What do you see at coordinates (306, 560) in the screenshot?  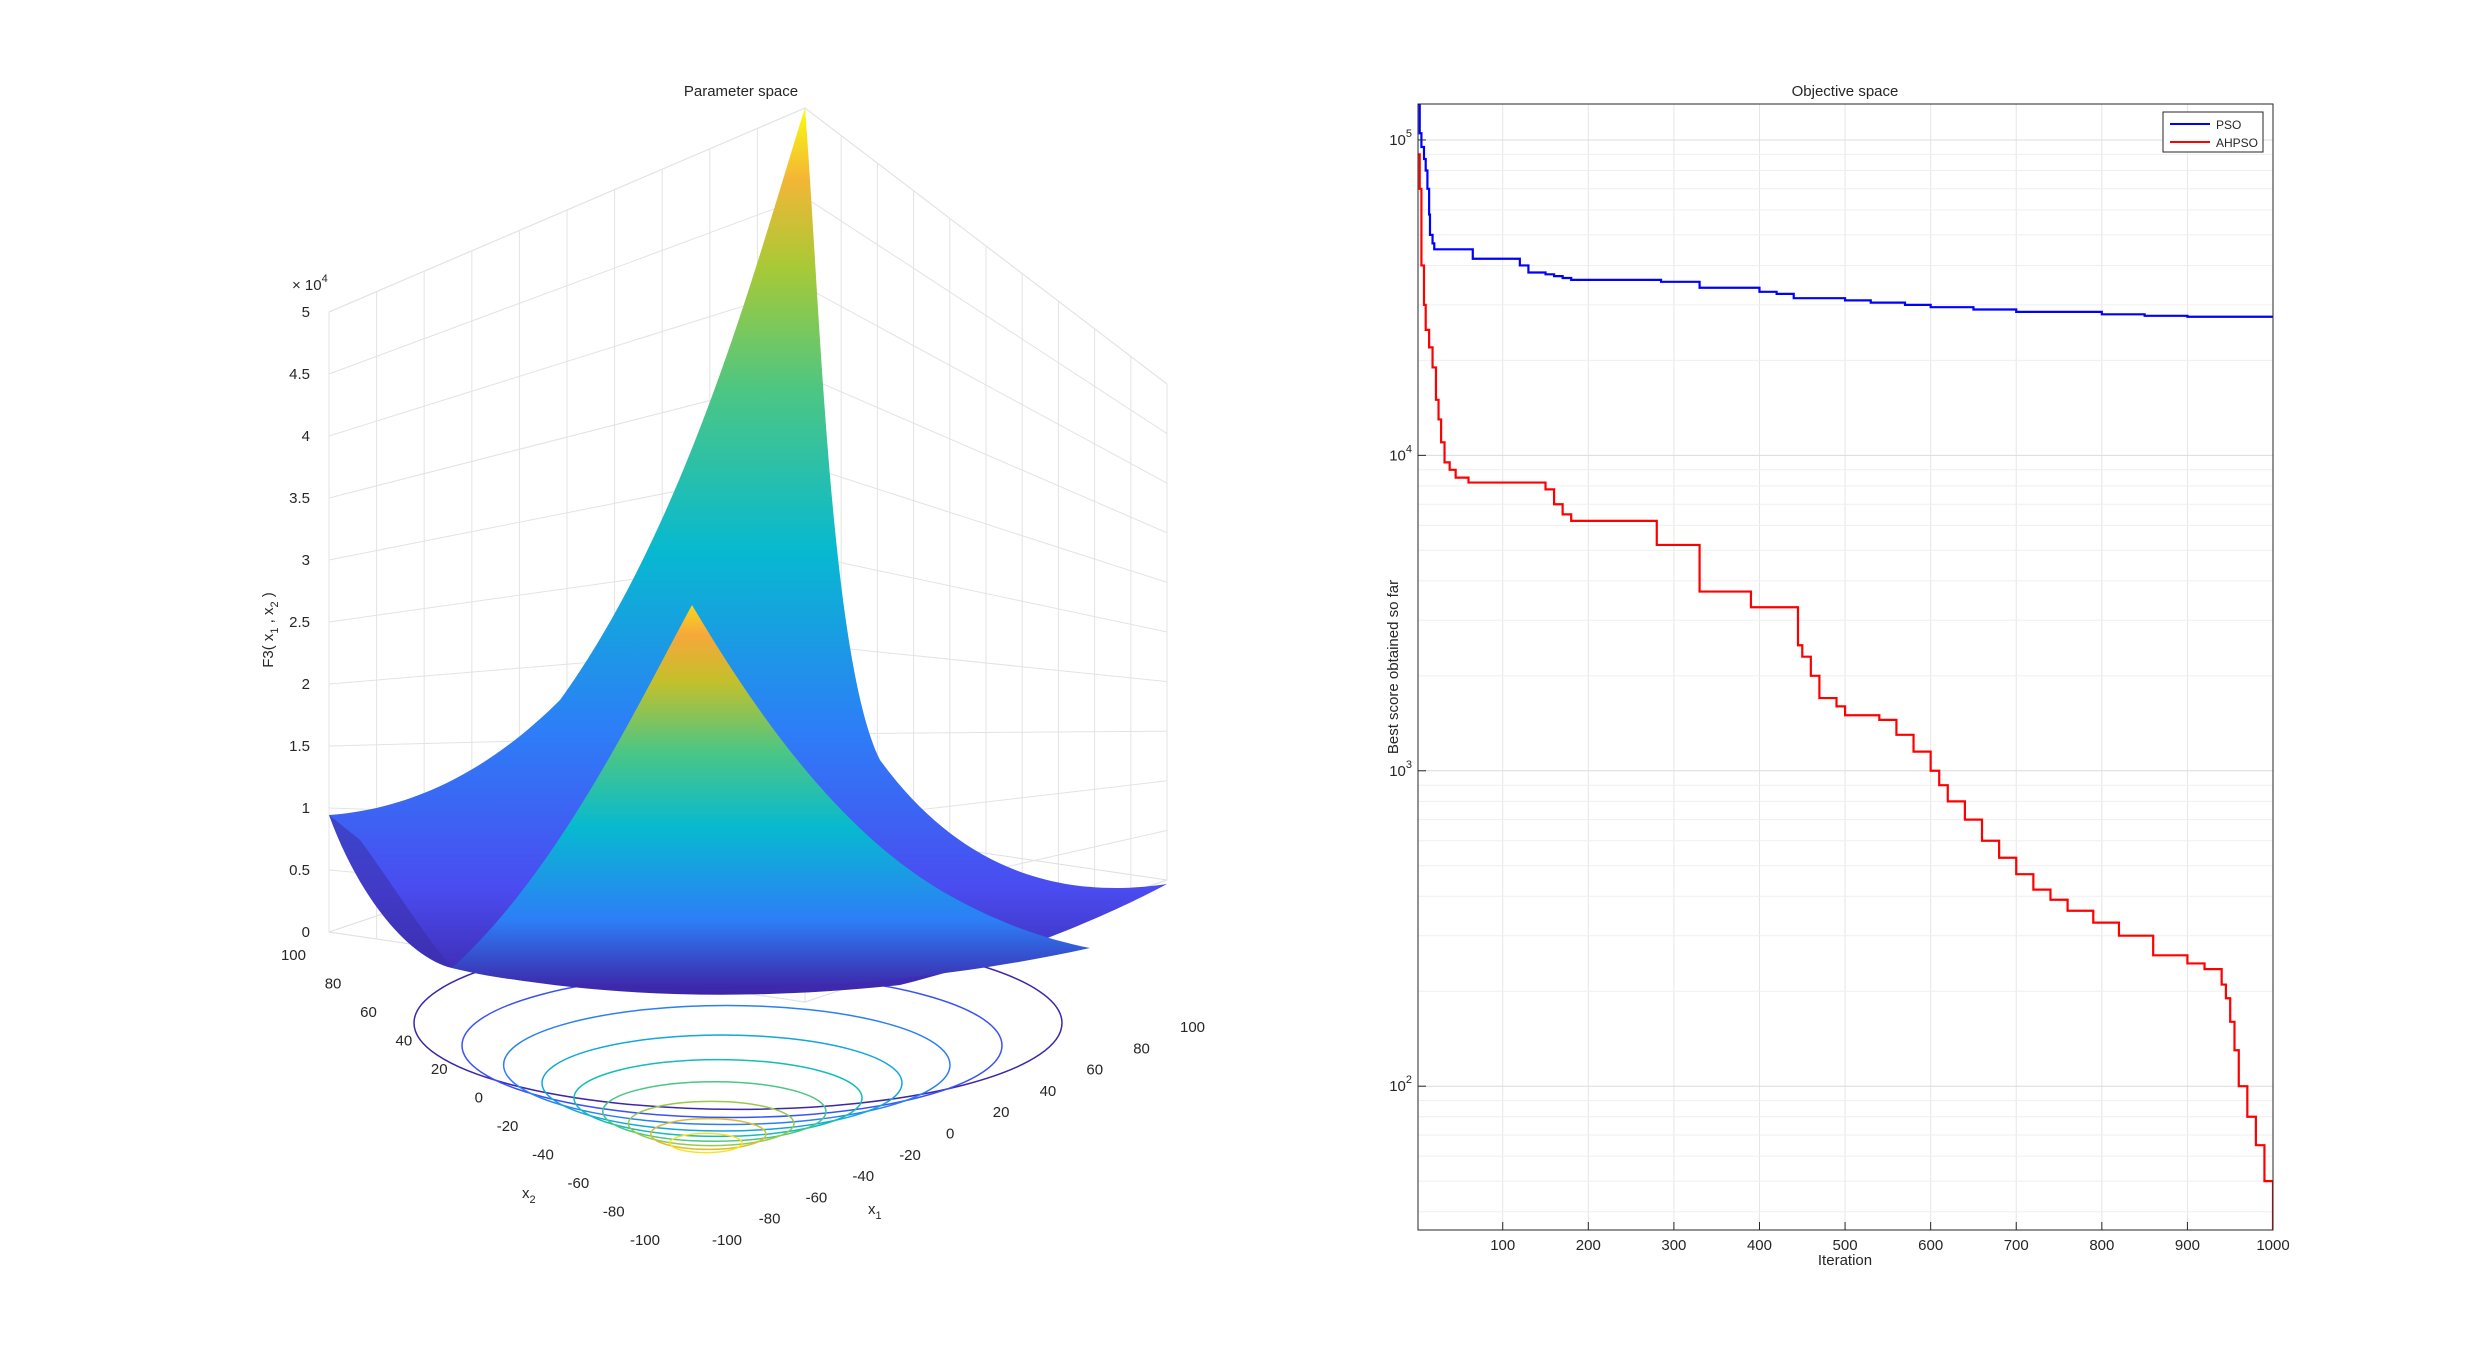 I see `z-tick-label: 3` at bounding box center [306, 560].